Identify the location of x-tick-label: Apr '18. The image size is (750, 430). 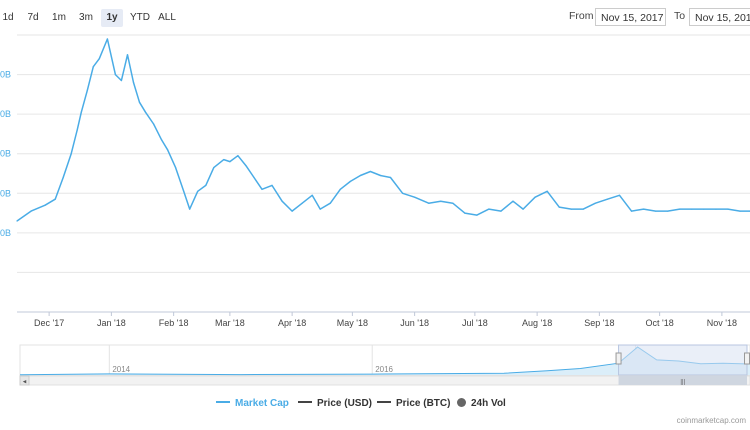
(292, 323).